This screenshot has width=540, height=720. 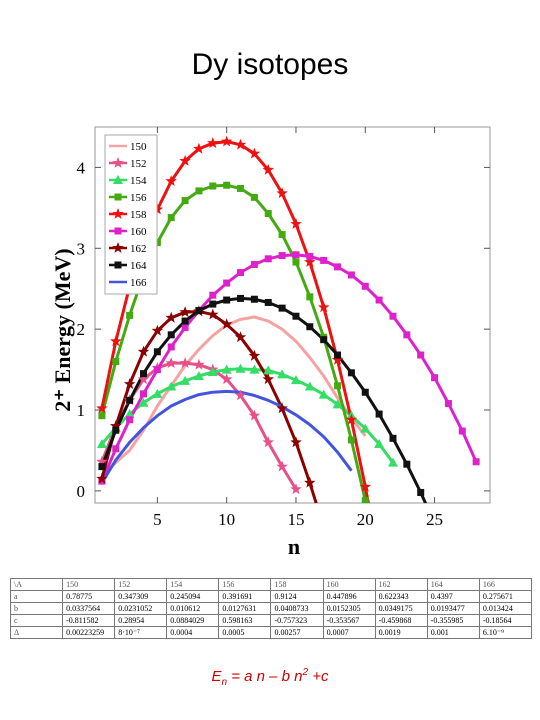 I want to click on table-header-cell: 158, so click(x=297, y=584).